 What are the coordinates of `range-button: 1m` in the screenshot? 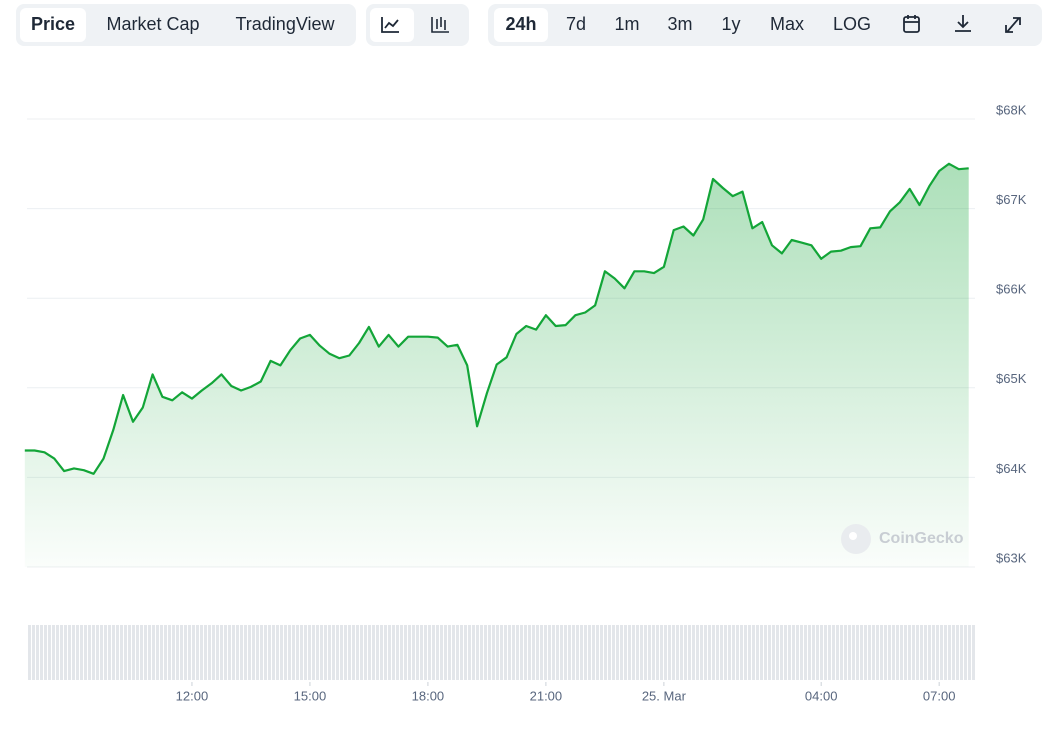 It's located at (626, 24).